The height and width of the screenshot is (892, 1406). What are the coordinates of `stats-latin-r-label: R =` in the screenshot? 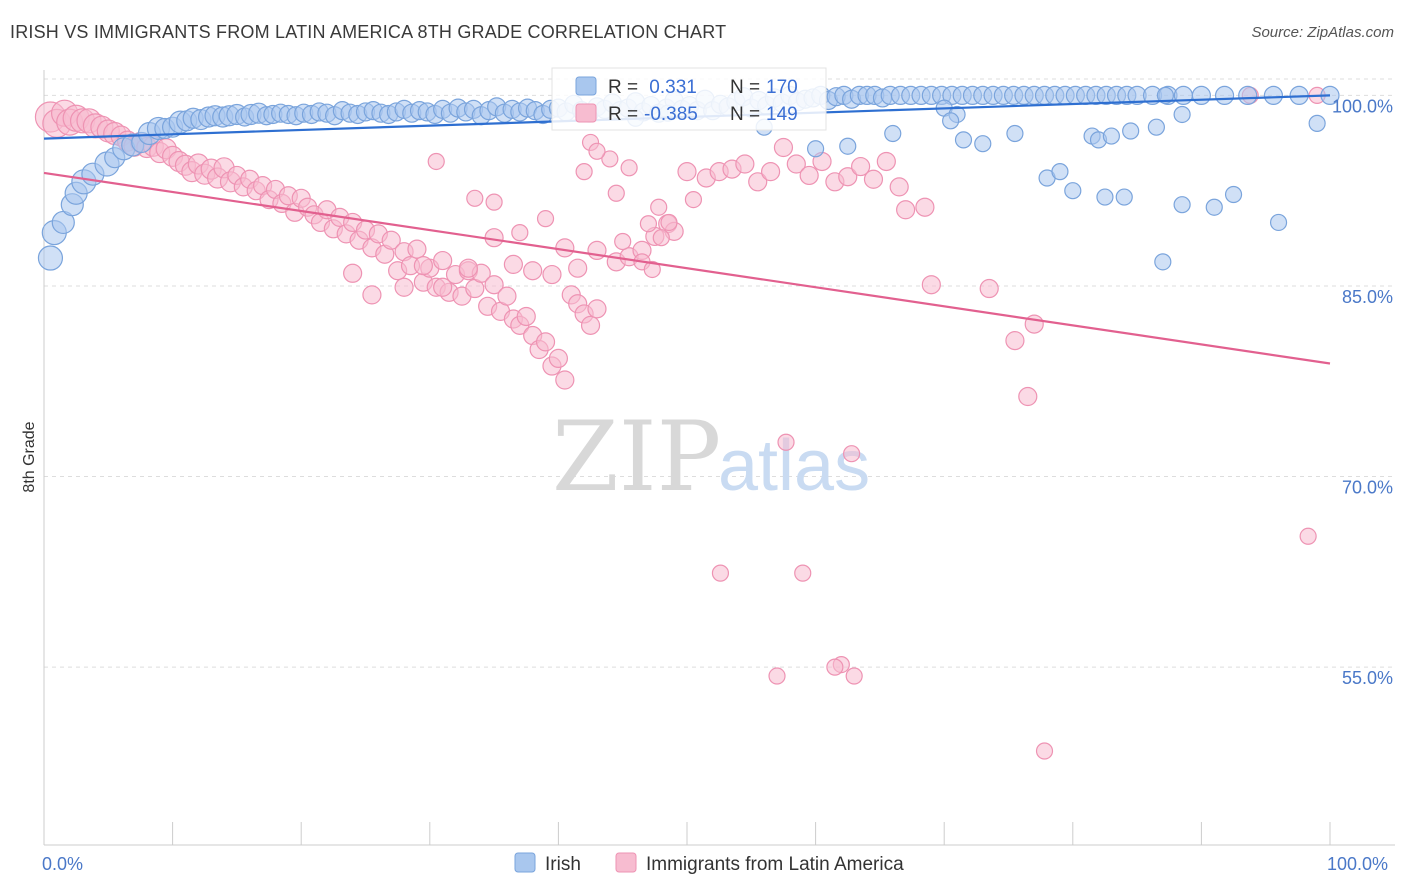 It's located at (623, 114).